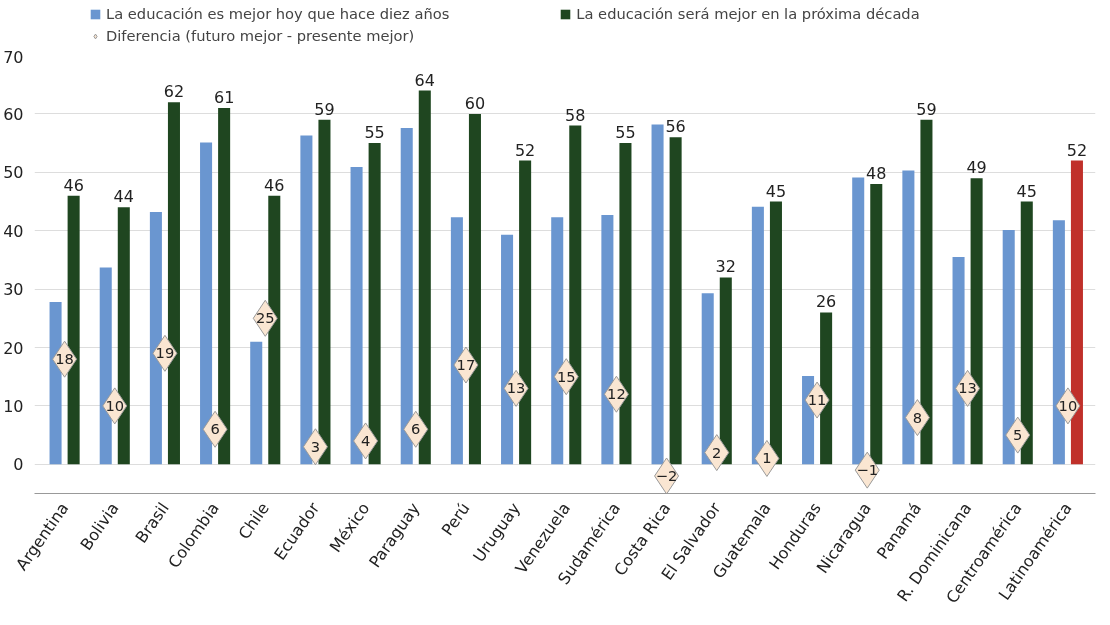  Describe the element at coordinates (424, 80) in the screenshot. I see `data-label: 64` at that location.